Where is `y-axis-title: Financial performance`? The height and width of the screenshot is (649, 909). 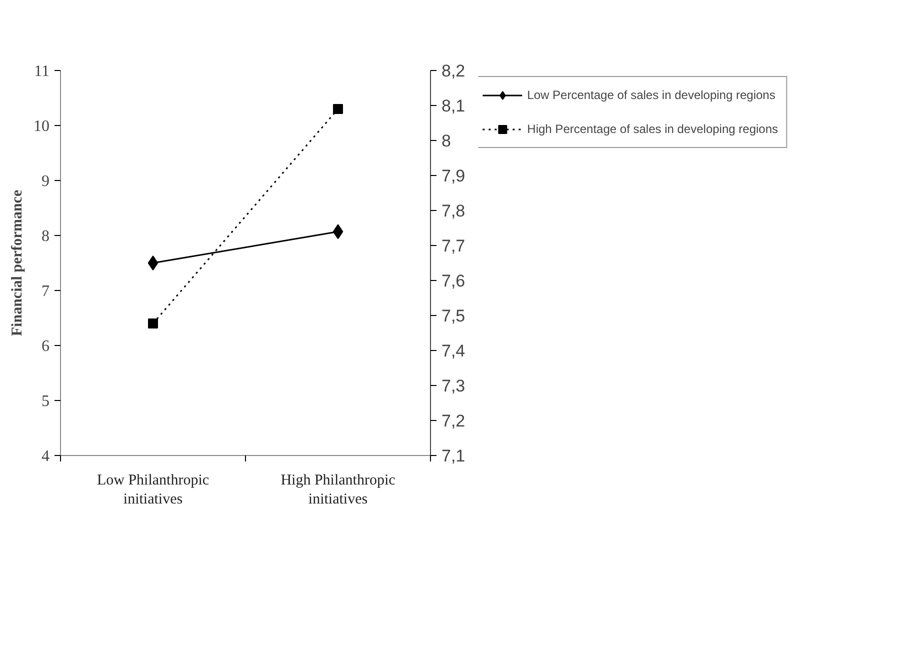
y-axis-title: Financial performance is located at coordinates (18, 263).